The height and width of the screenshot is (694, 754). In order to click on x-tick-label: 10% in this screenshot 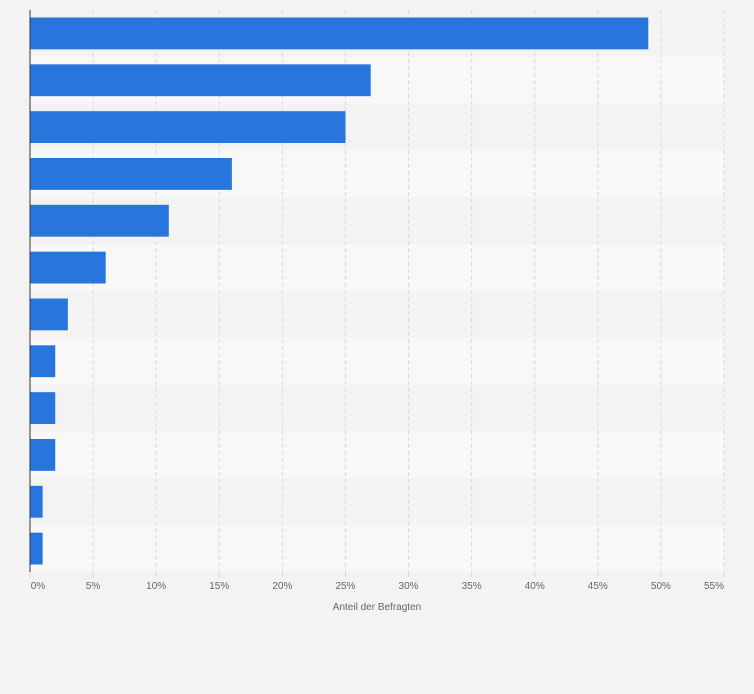, I will do `click(156, 586)`.